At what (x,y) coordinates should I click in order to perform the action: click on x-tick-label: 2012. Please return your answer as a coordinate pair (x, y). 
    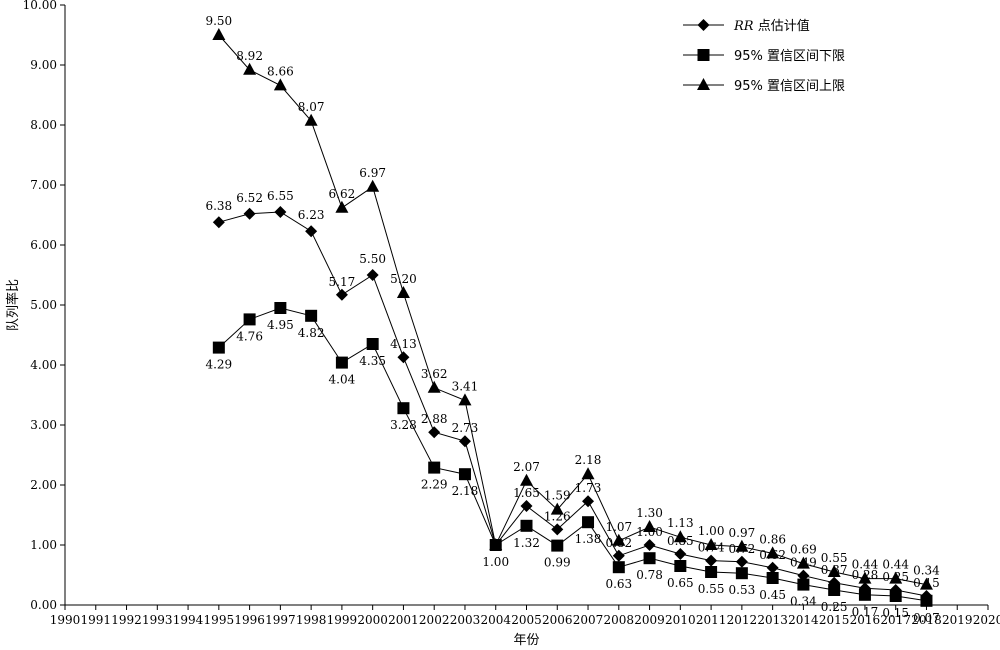
    Looking at the image, I should click on (742, 620).